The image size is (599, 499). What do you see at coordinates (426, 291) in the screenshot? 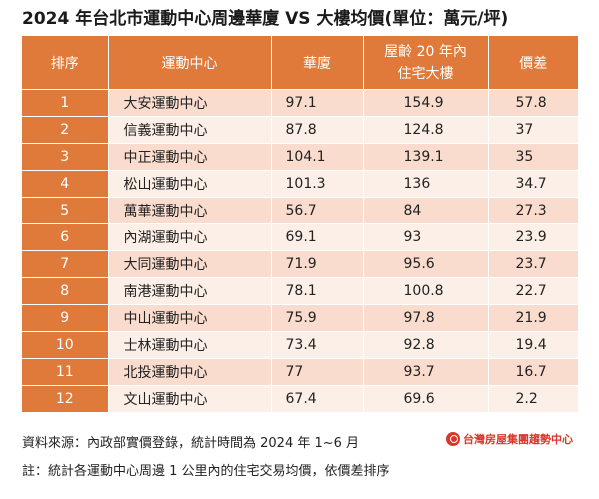
I see `building-price-cell: 100.8` at bounding box center [426, 291].